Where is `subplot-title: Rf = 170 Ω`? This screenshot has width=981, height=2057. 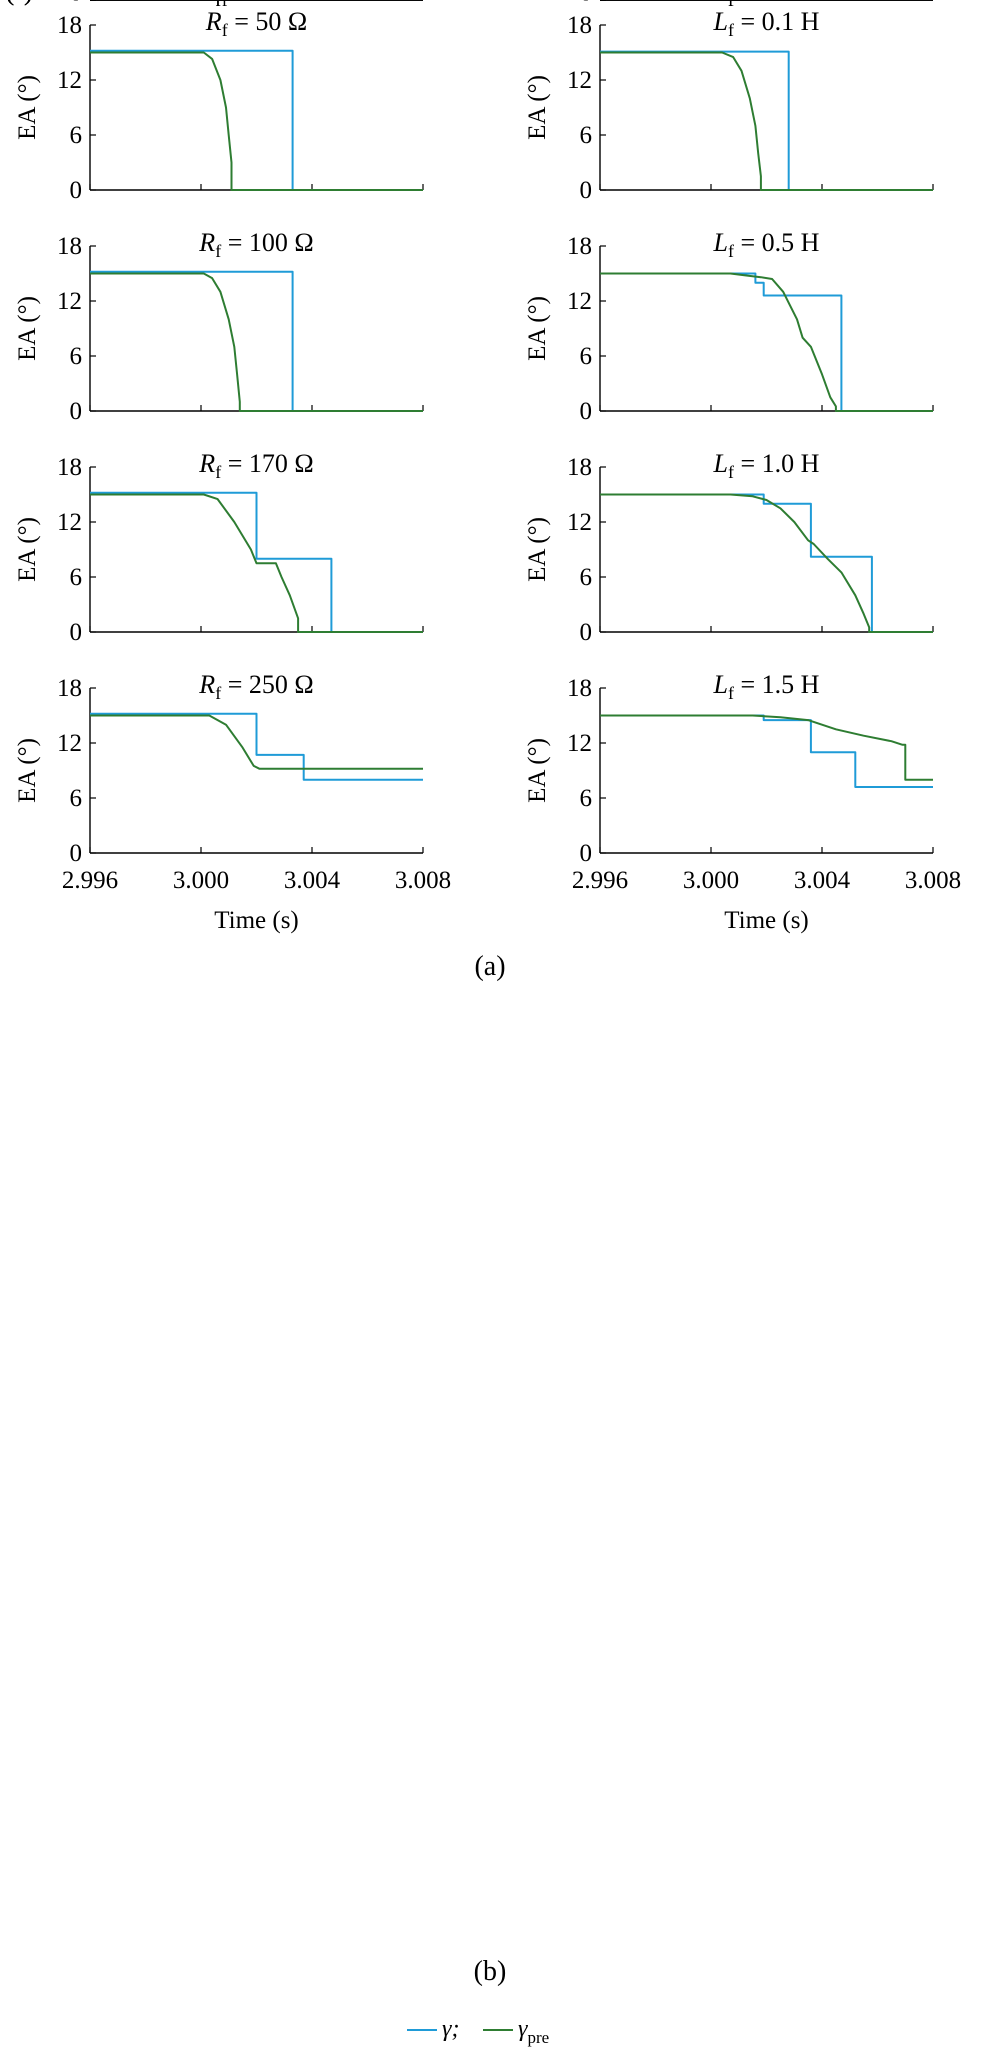 subplot-title: Rf = 170 Ω is located at coordinates (255, 465).